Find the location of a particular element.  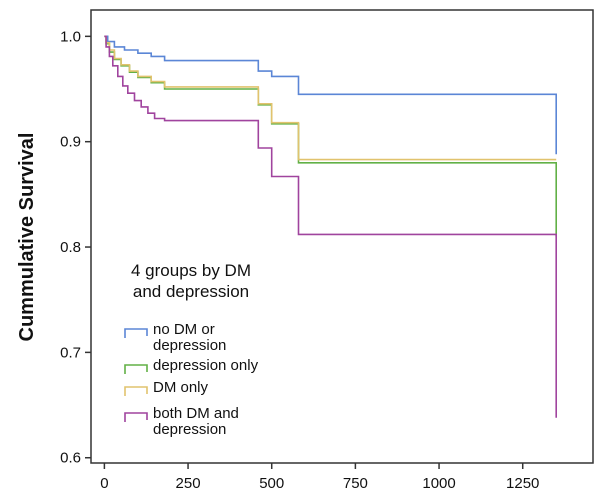

y-tick-label: 0.7 is located at coordinates (70, 352).